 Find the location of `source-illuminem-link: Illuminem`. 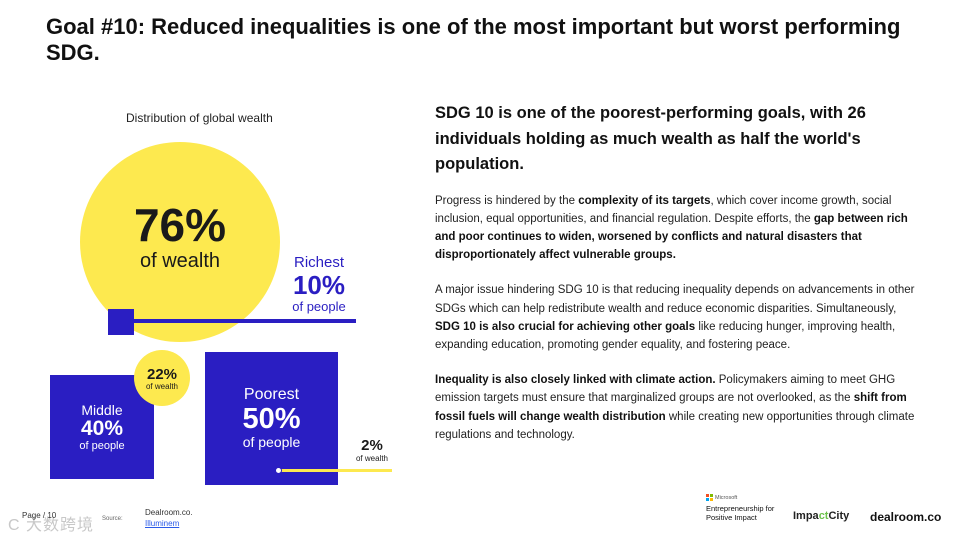

source-illuminem-link: Illuminem is located at coordinates (162, 523).